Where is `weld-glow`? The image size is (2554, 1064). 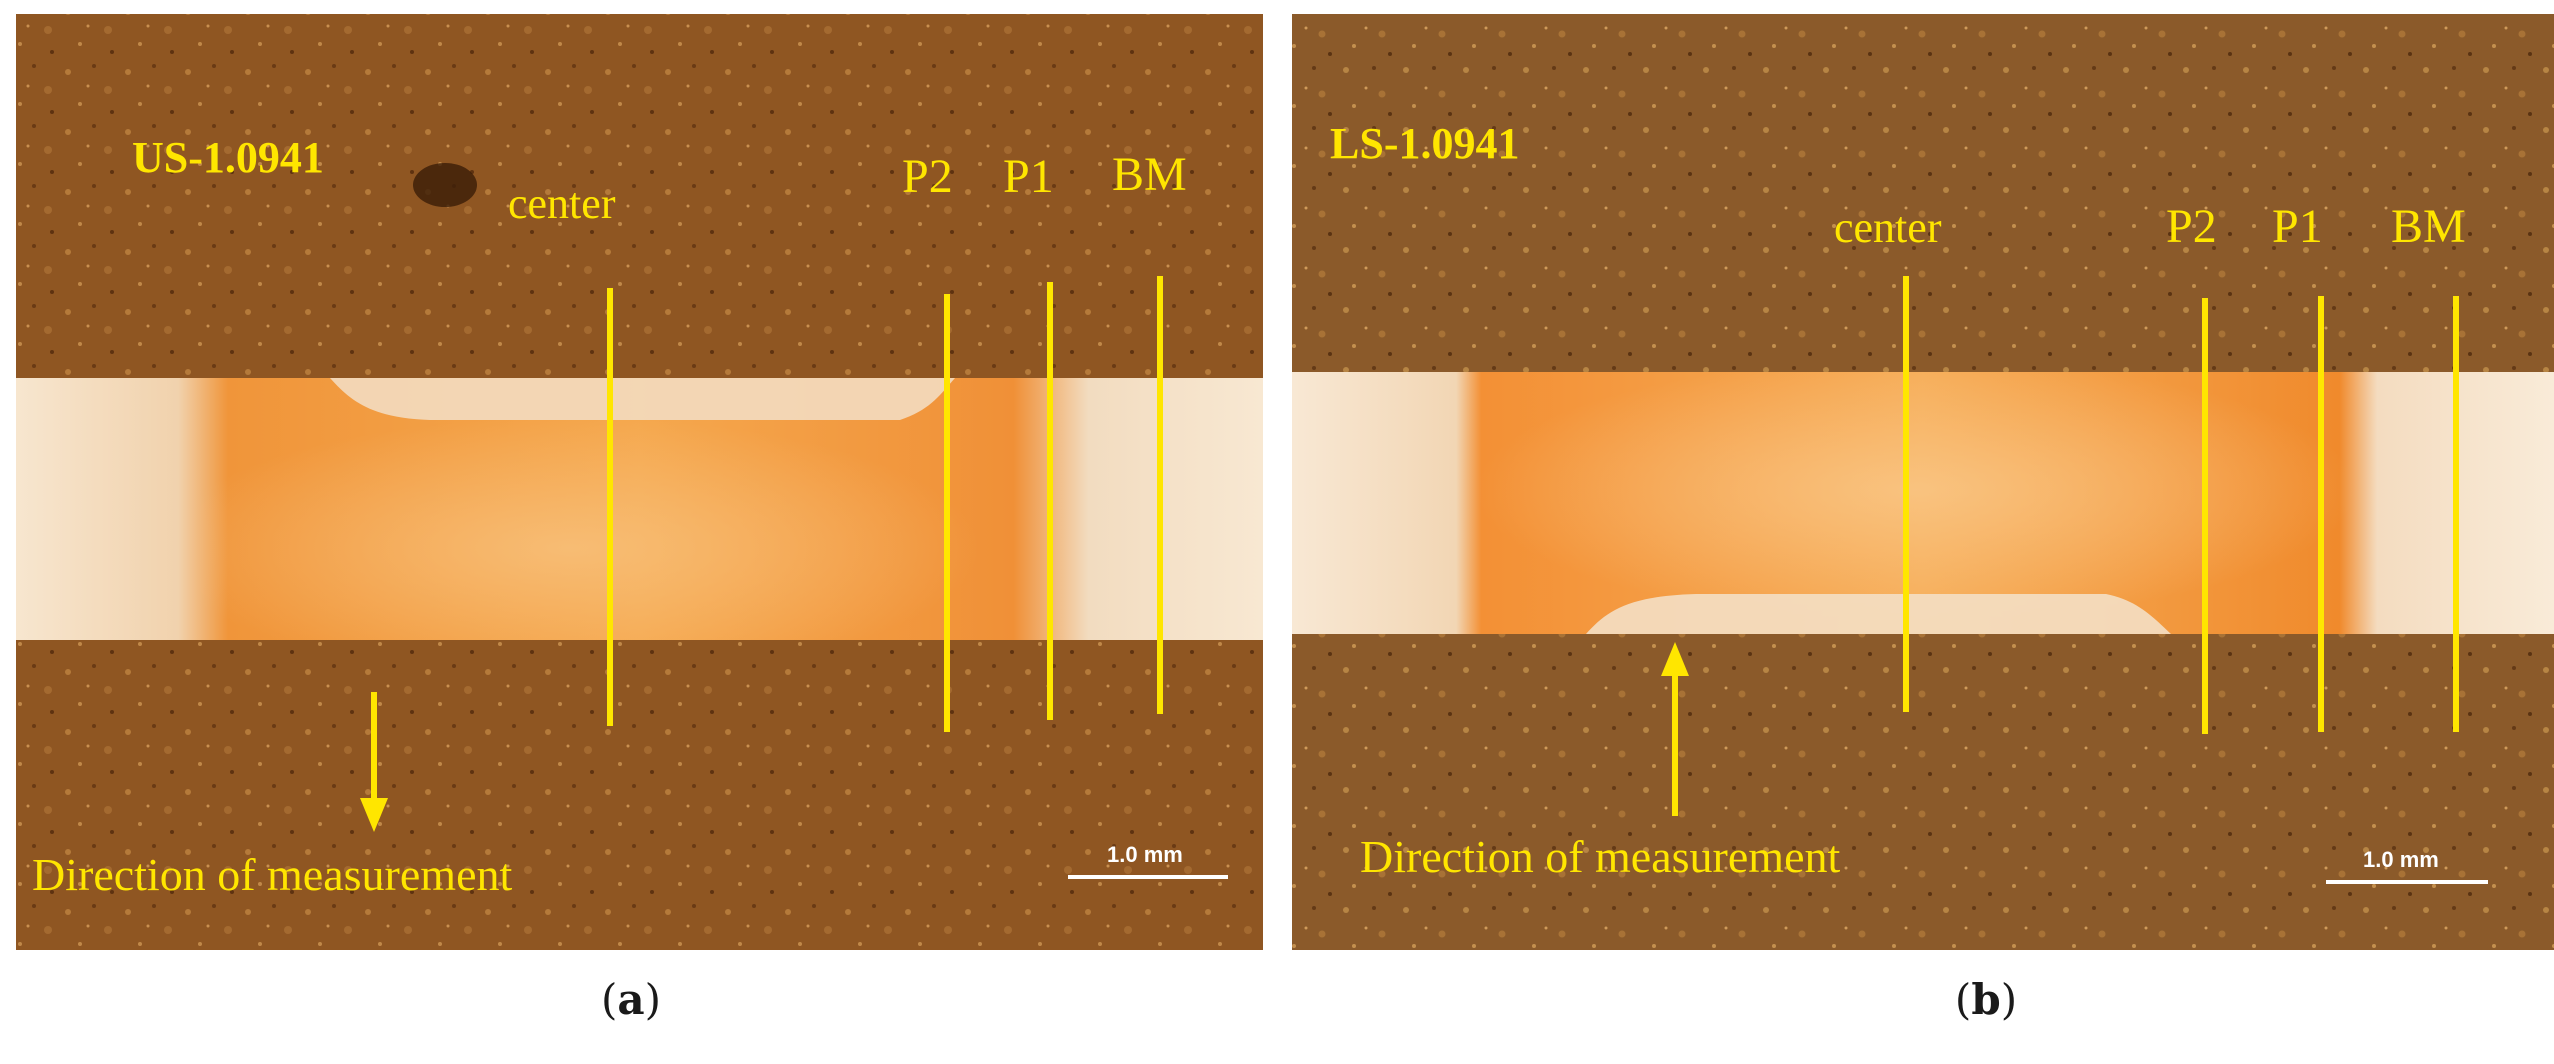
weld-glow is located at coordinates (1916, 503).